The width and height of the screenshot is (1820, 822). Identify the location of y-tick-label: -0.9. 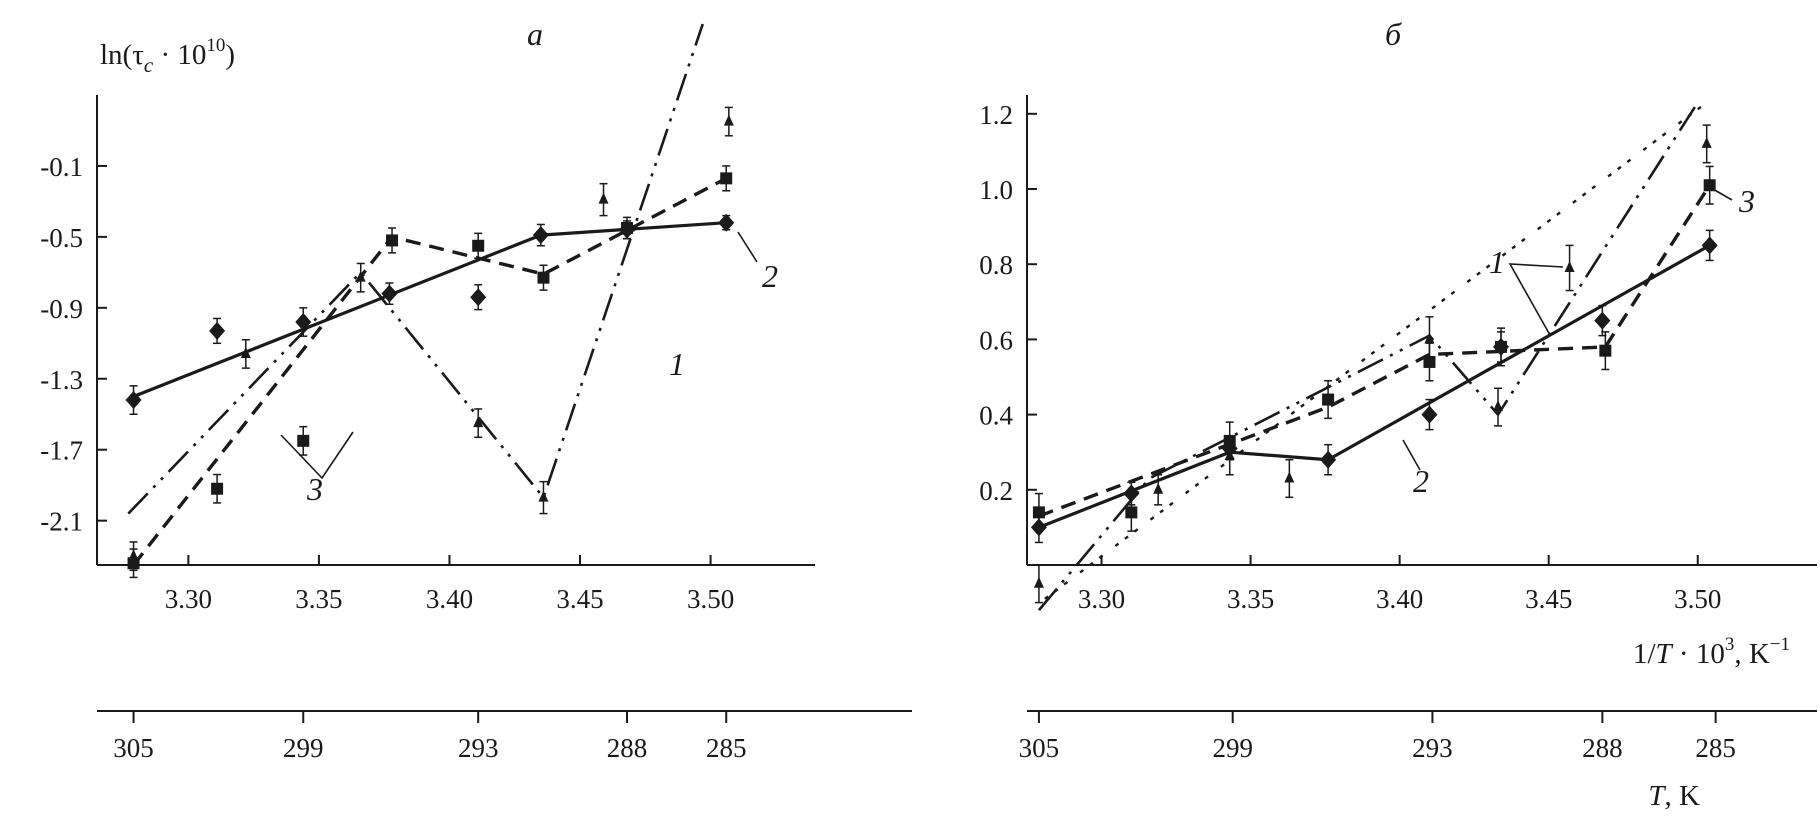
(61, 309).